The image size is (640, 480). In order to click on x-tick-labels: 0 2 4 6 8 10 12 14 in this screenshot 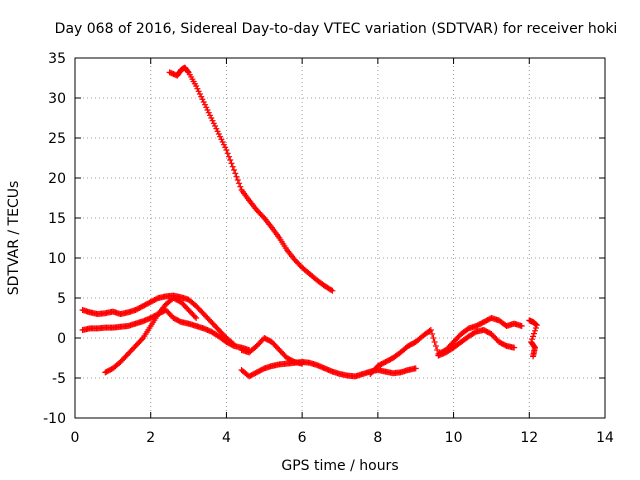, I will do `click(342, 438)`.